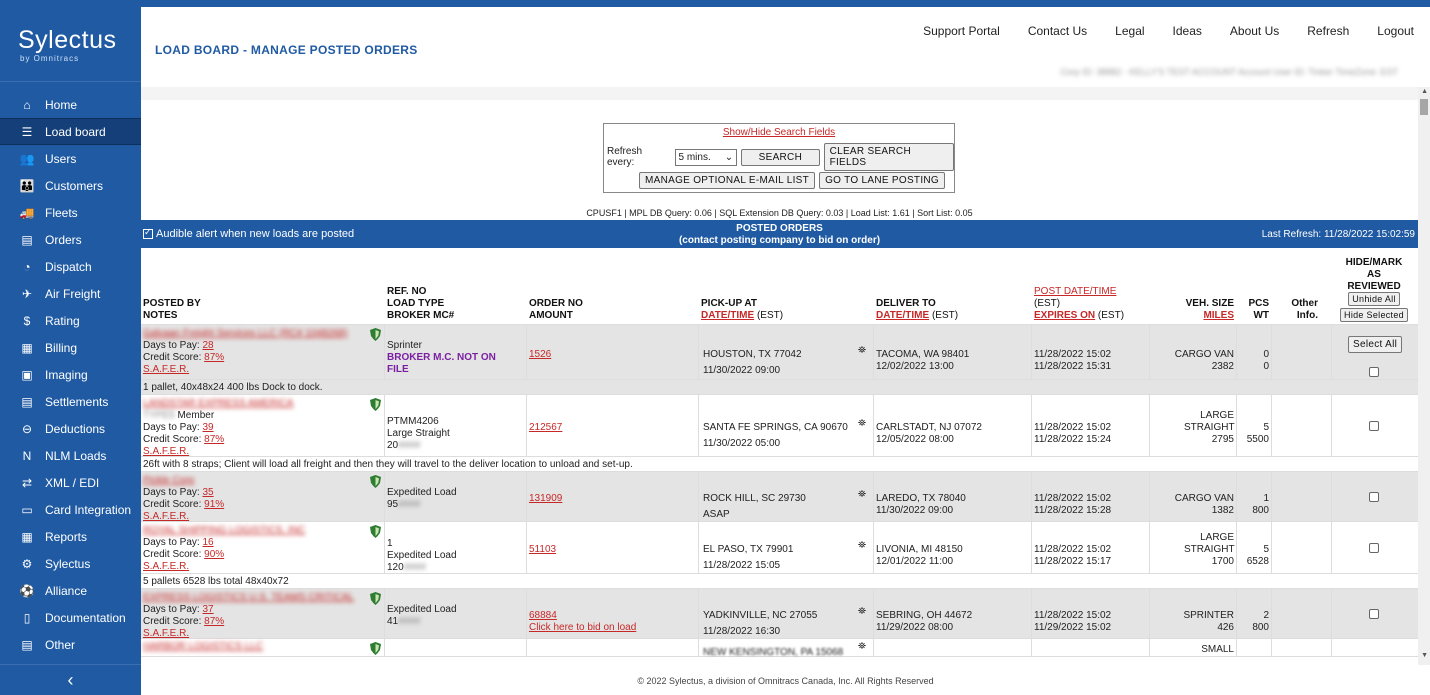 This screenshot has width=1430, height=695. Describe the element at coordinates (70, 293) in the screenshot. I see `sidebar-item-air-freight: ✈ Air Freight` at that location.